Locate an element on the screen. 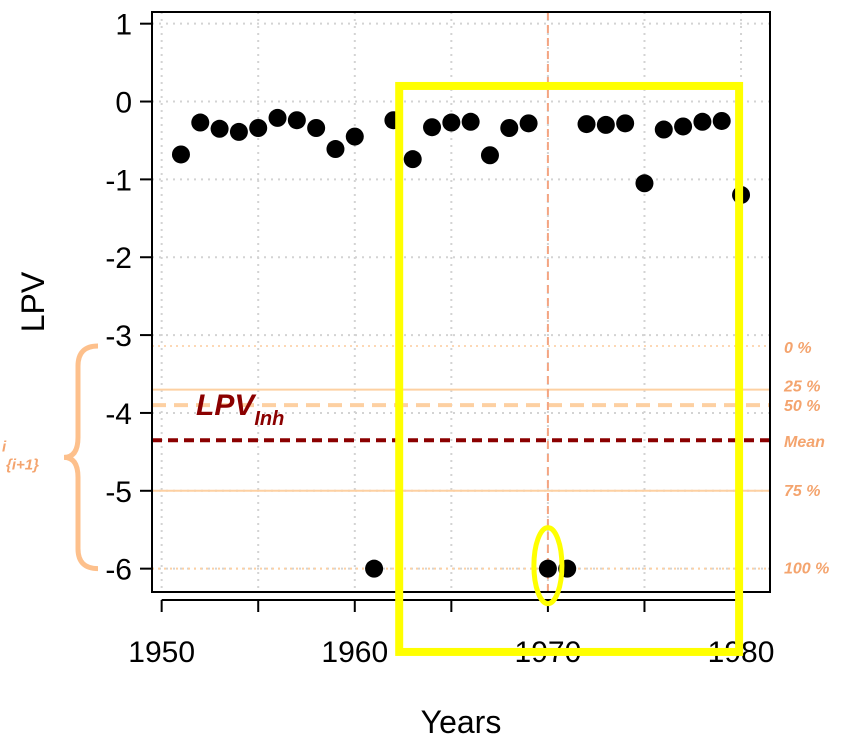 The width and height of the screenshot is (846, 742). y-tick-label: -2 is located at coordinates (118, 258).